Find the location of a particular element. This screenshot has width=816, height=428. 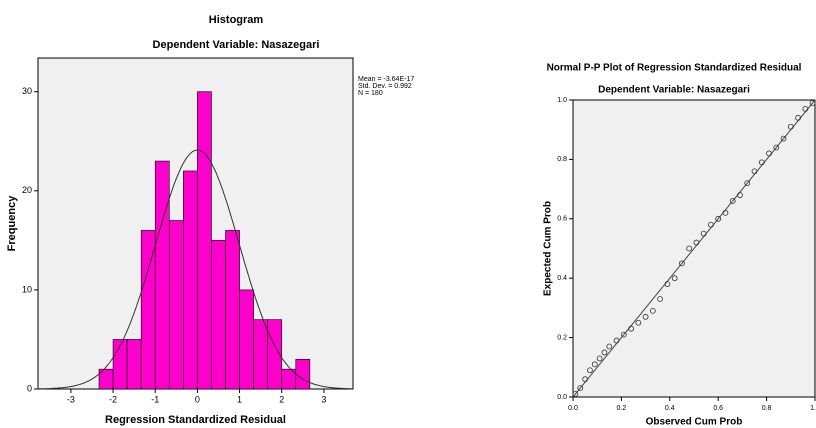

x-tick-label: -1 is located at coordinates (155, 399).